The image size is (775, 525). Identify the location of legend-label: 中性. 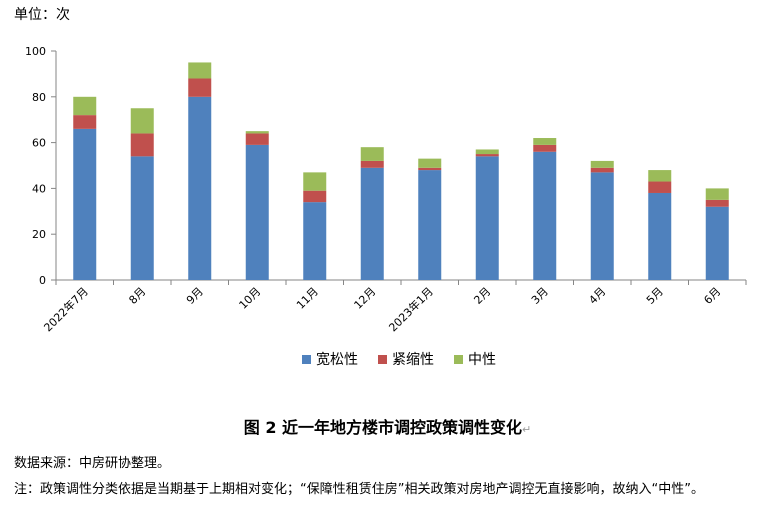
(482, 360).